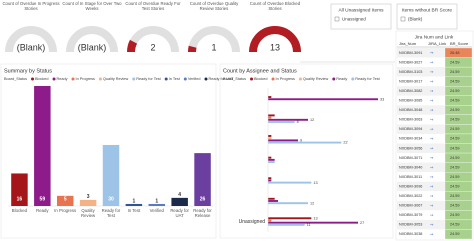 The width and height of the screenshot is (474, 241). Describe the element at coordinates (354, 18) in the screenshot. I see `slicer-option: Unassigned` at that location.